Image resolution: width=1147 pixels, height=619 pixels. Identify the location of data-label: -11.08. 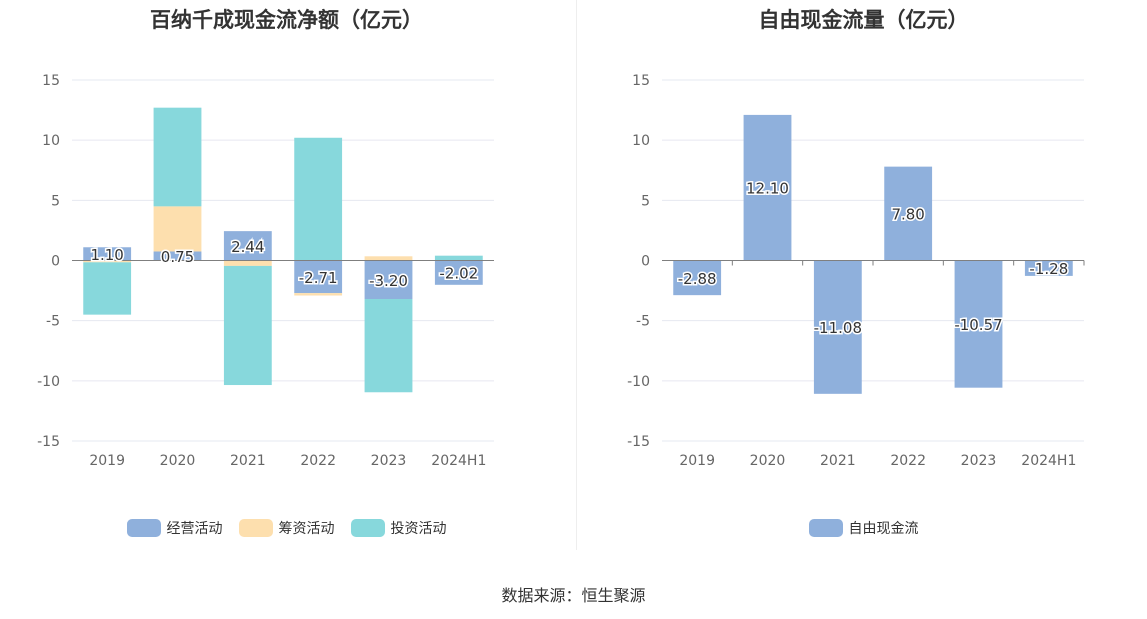
(838, 328).